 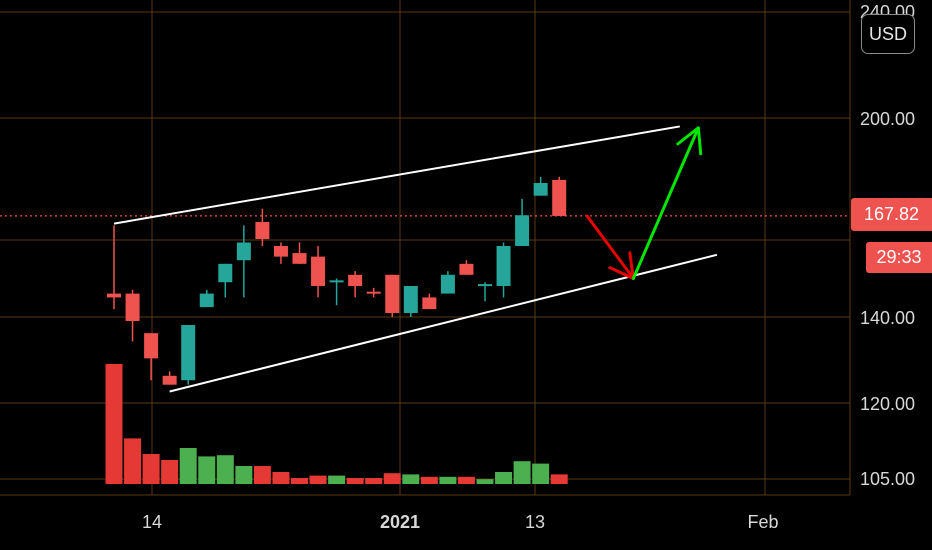 I want to click on price-axis-label: 105.00, so click(x=887, y=479).